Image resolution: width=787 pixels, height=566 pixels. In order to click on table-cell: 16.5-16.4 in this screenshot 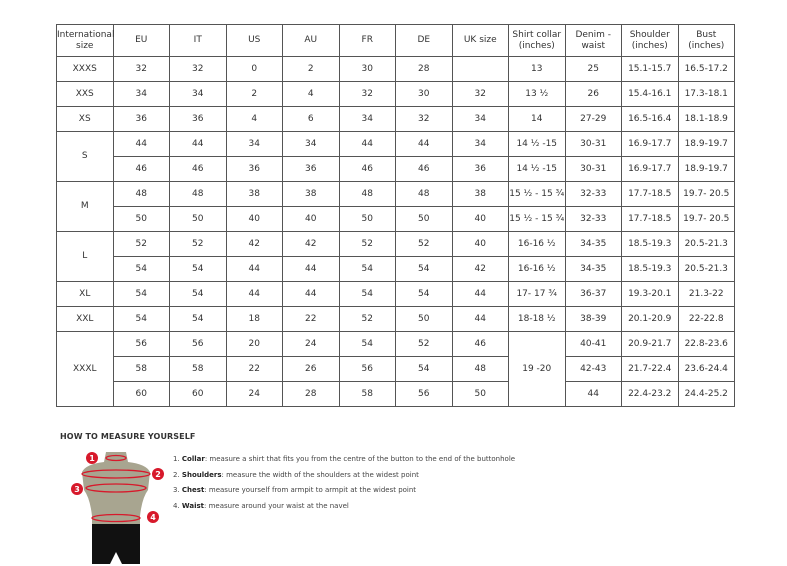, I will do `click(650, 119)`.